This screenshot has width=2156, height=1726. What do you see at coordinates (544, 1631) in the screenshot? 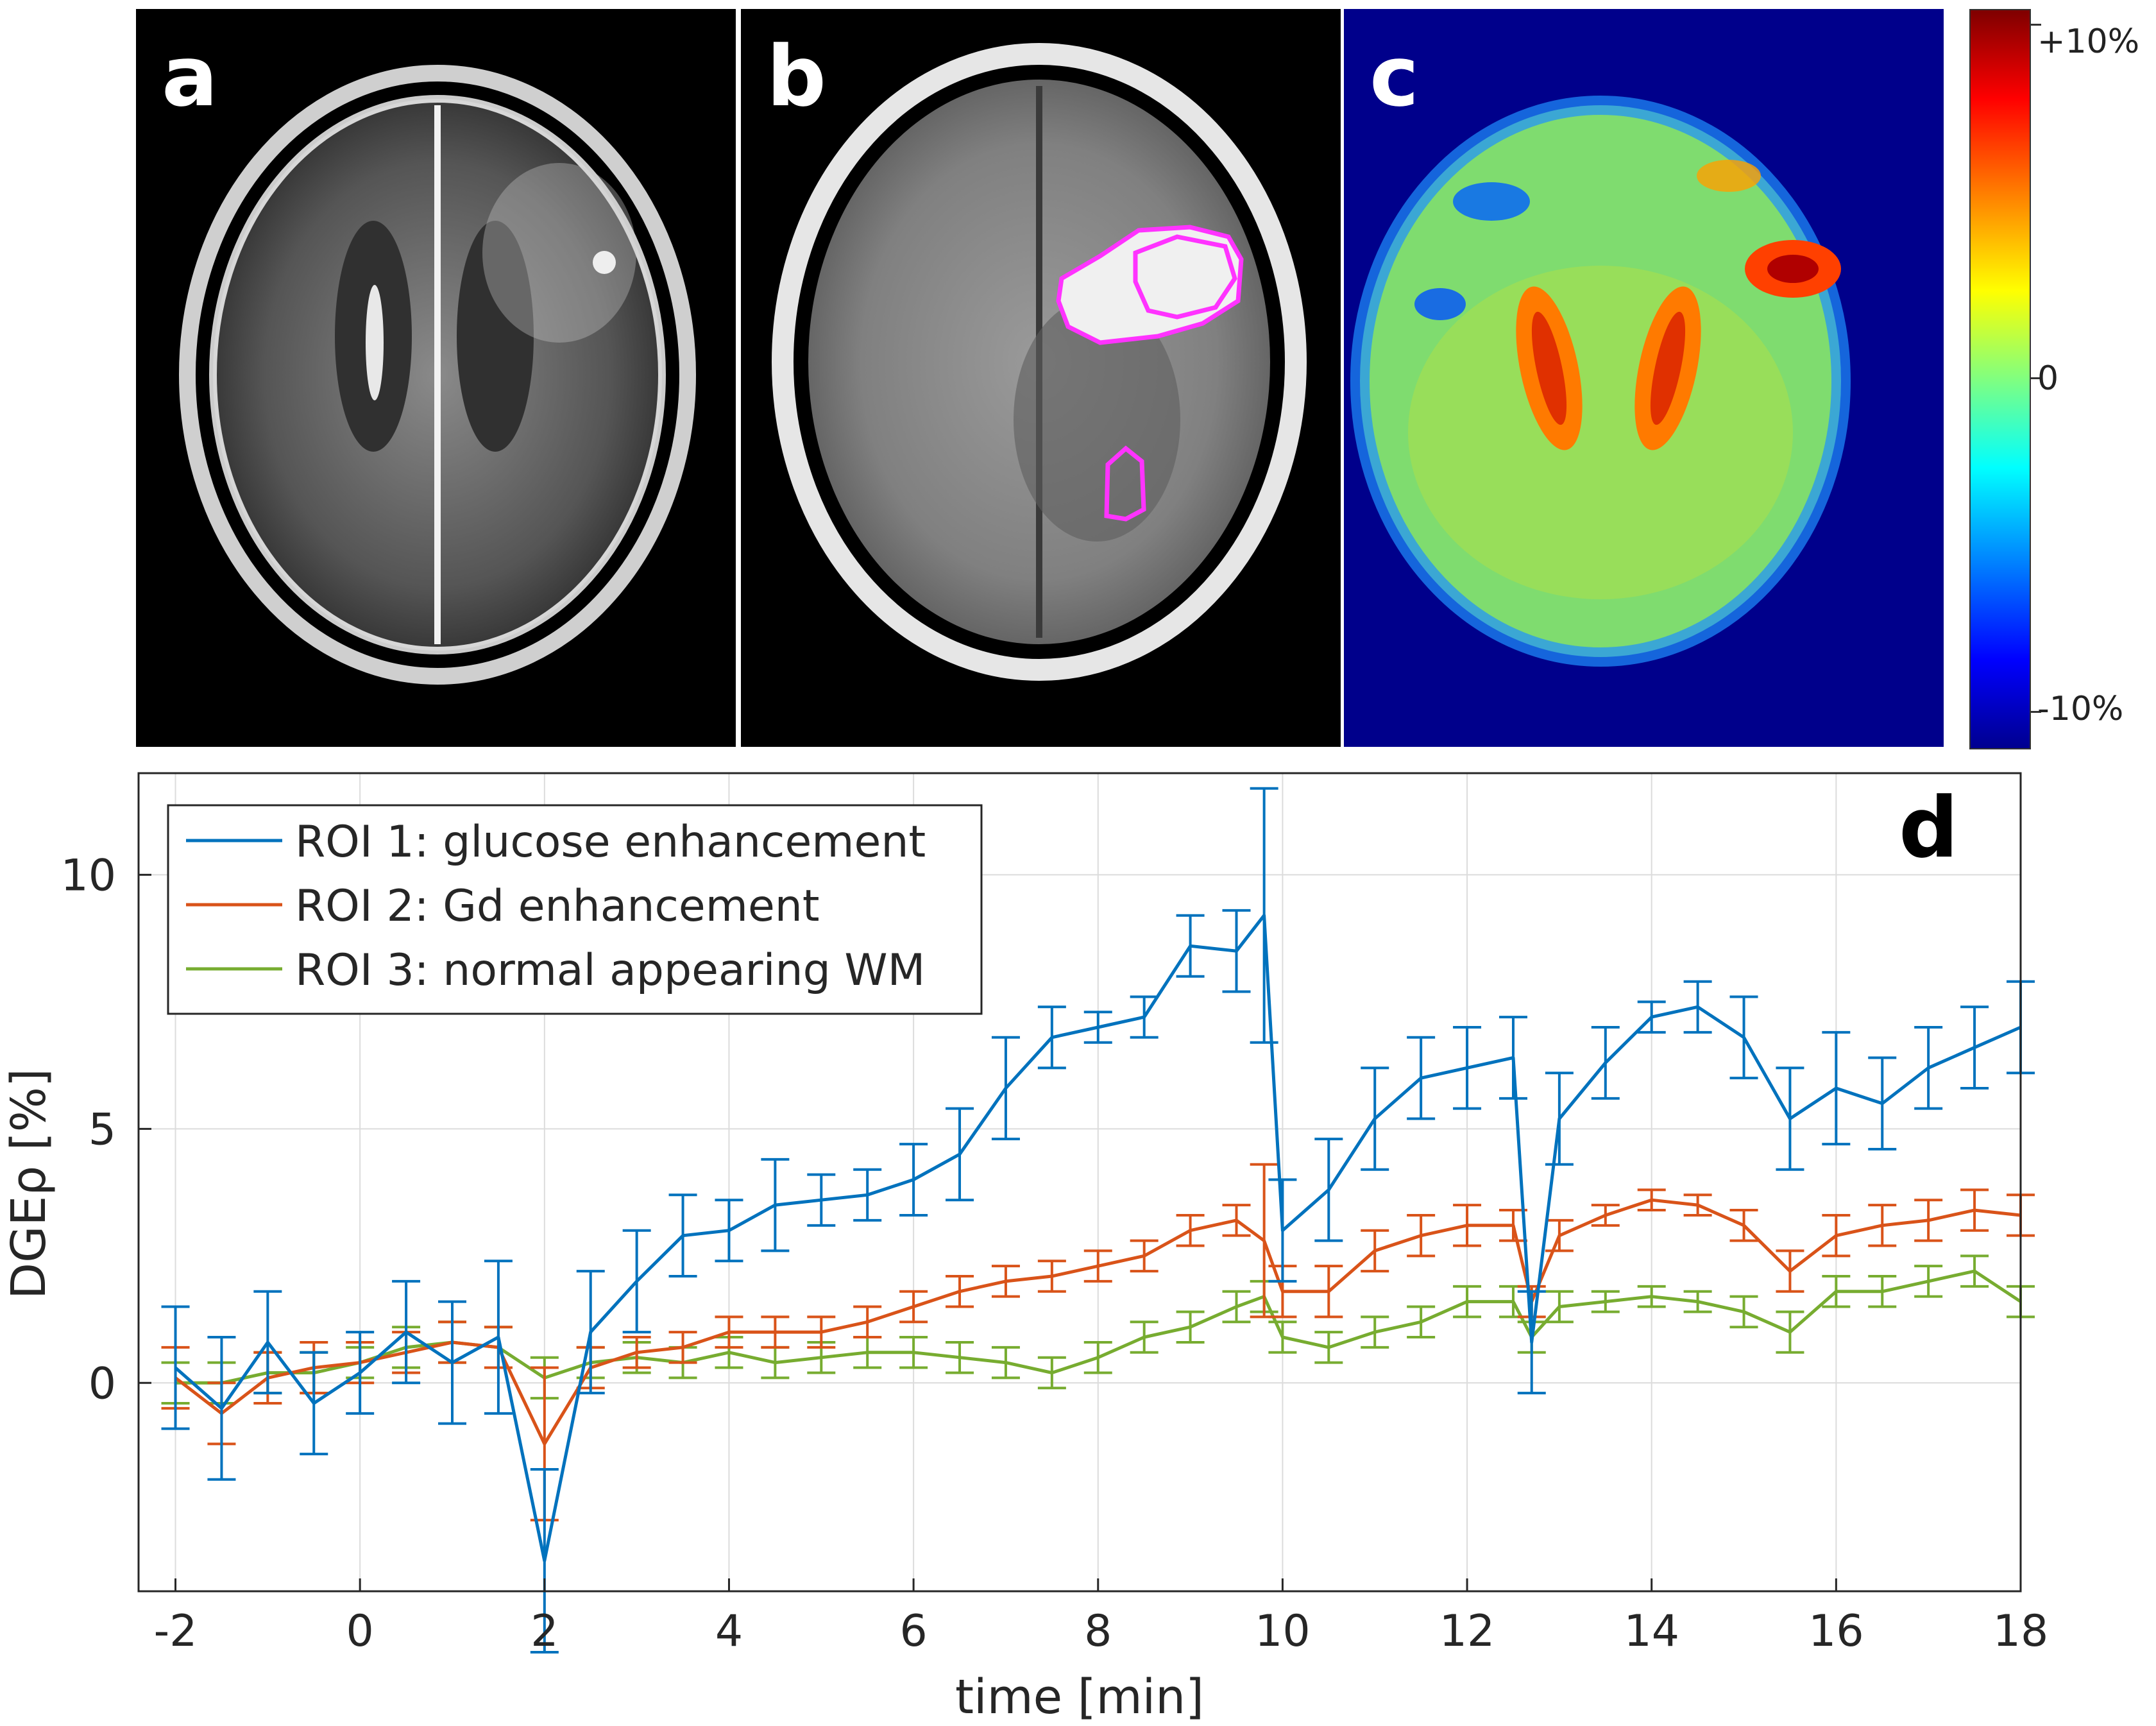
I see `x-tick-label: 2` at bounding box center [544, 1631].